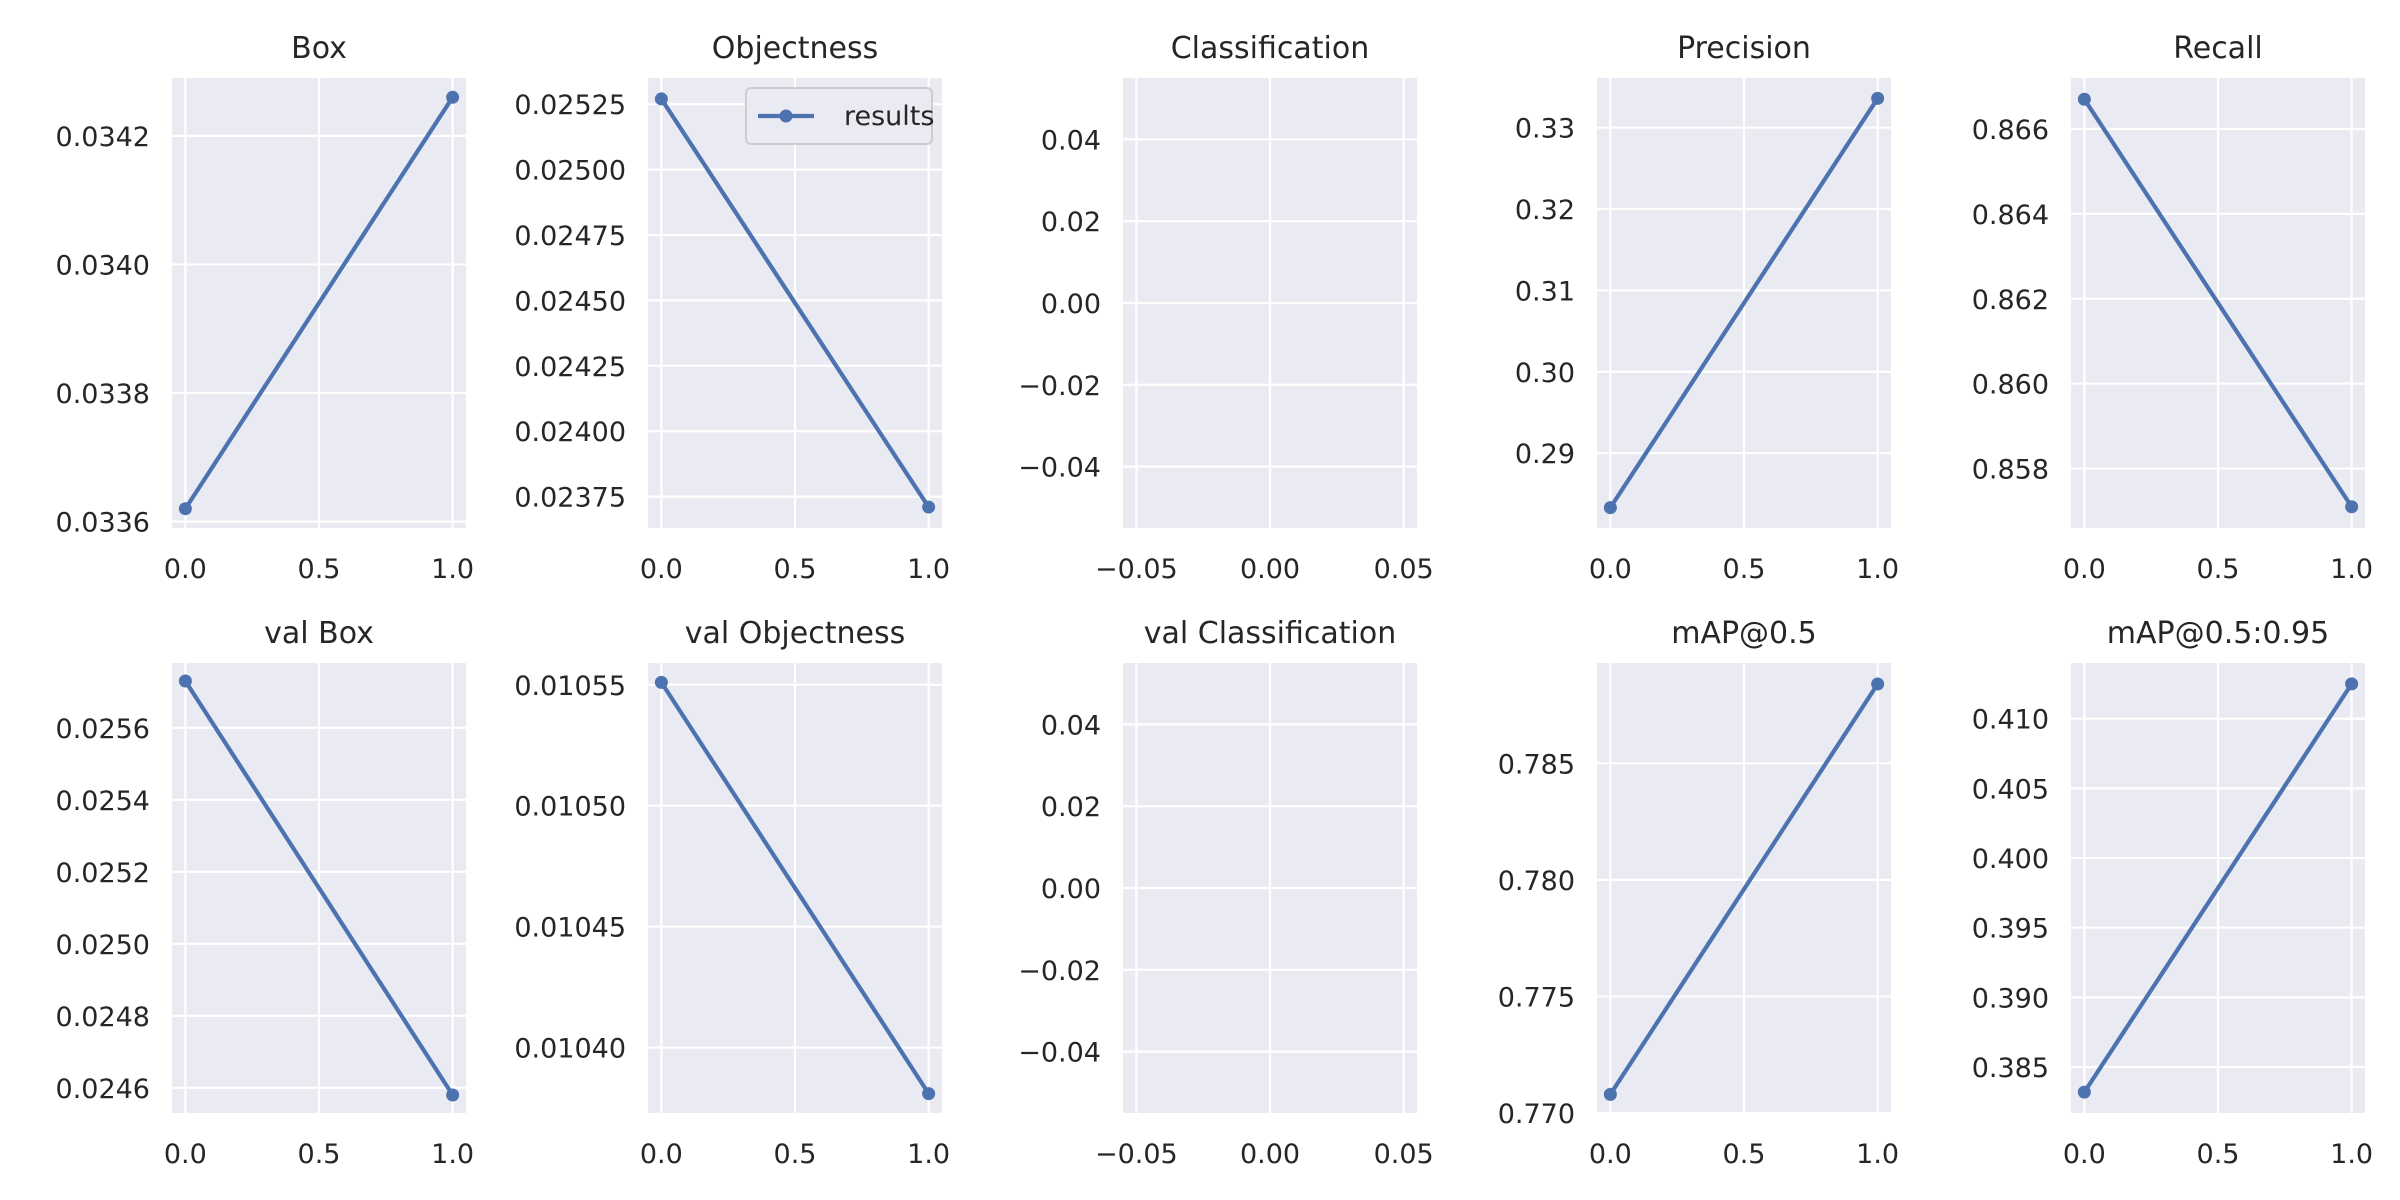 The image size is (2400, 1200). What do you see at coordinates (1610, 508) in the screenshot?
I see `precision-data-point` at bounding box center [1610, 508].